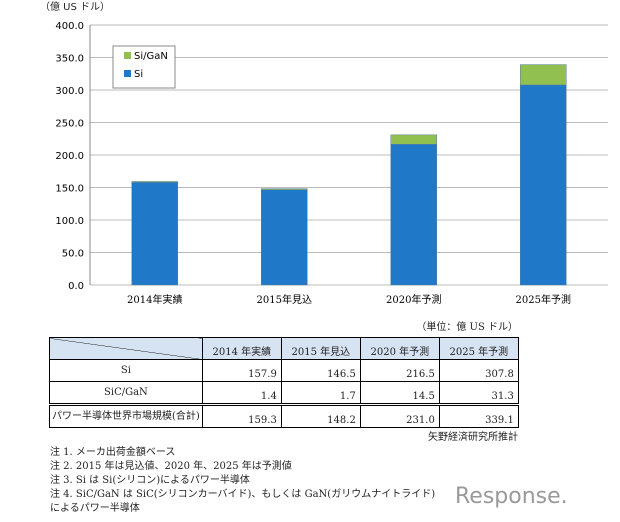  I want to click on note: 注 1. メーカ出荷金額ベース, so click(113, 452).